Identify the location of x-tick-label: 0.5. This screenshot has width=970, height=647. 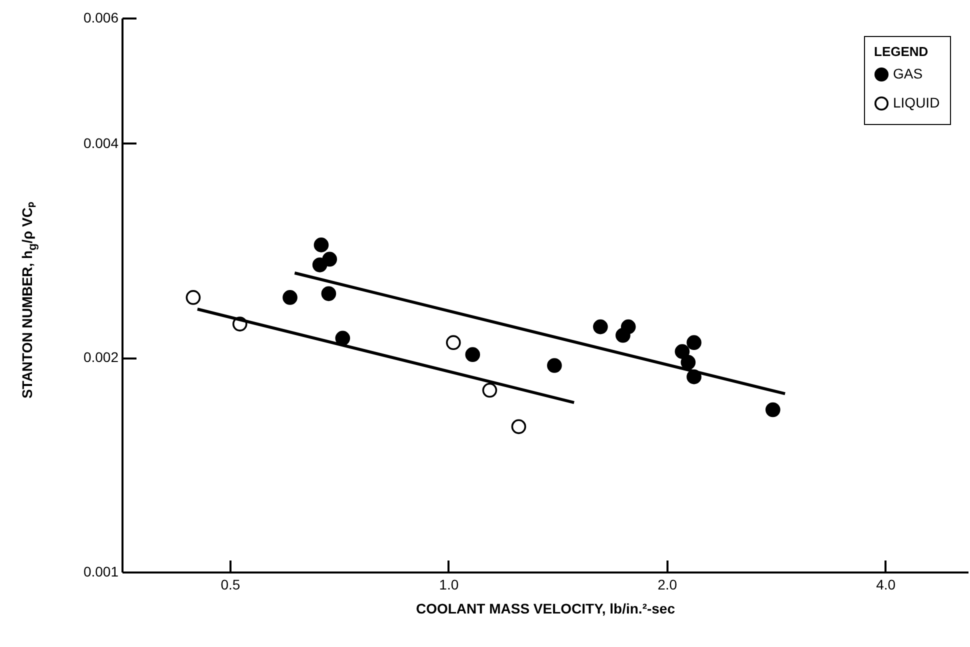
(230, 584).